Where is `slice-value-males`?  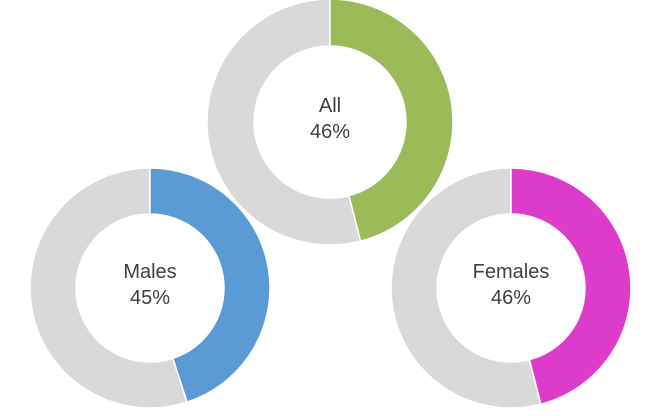 slice-value-males is located at coordinates (210, 285).